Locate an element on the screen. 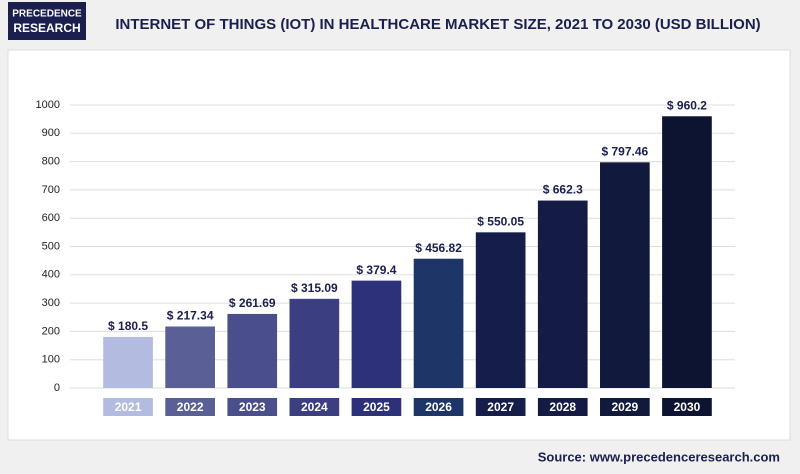 This screenshot has height=474, width=800. y-tick-label: 900 is located at coordinates (51, 133).